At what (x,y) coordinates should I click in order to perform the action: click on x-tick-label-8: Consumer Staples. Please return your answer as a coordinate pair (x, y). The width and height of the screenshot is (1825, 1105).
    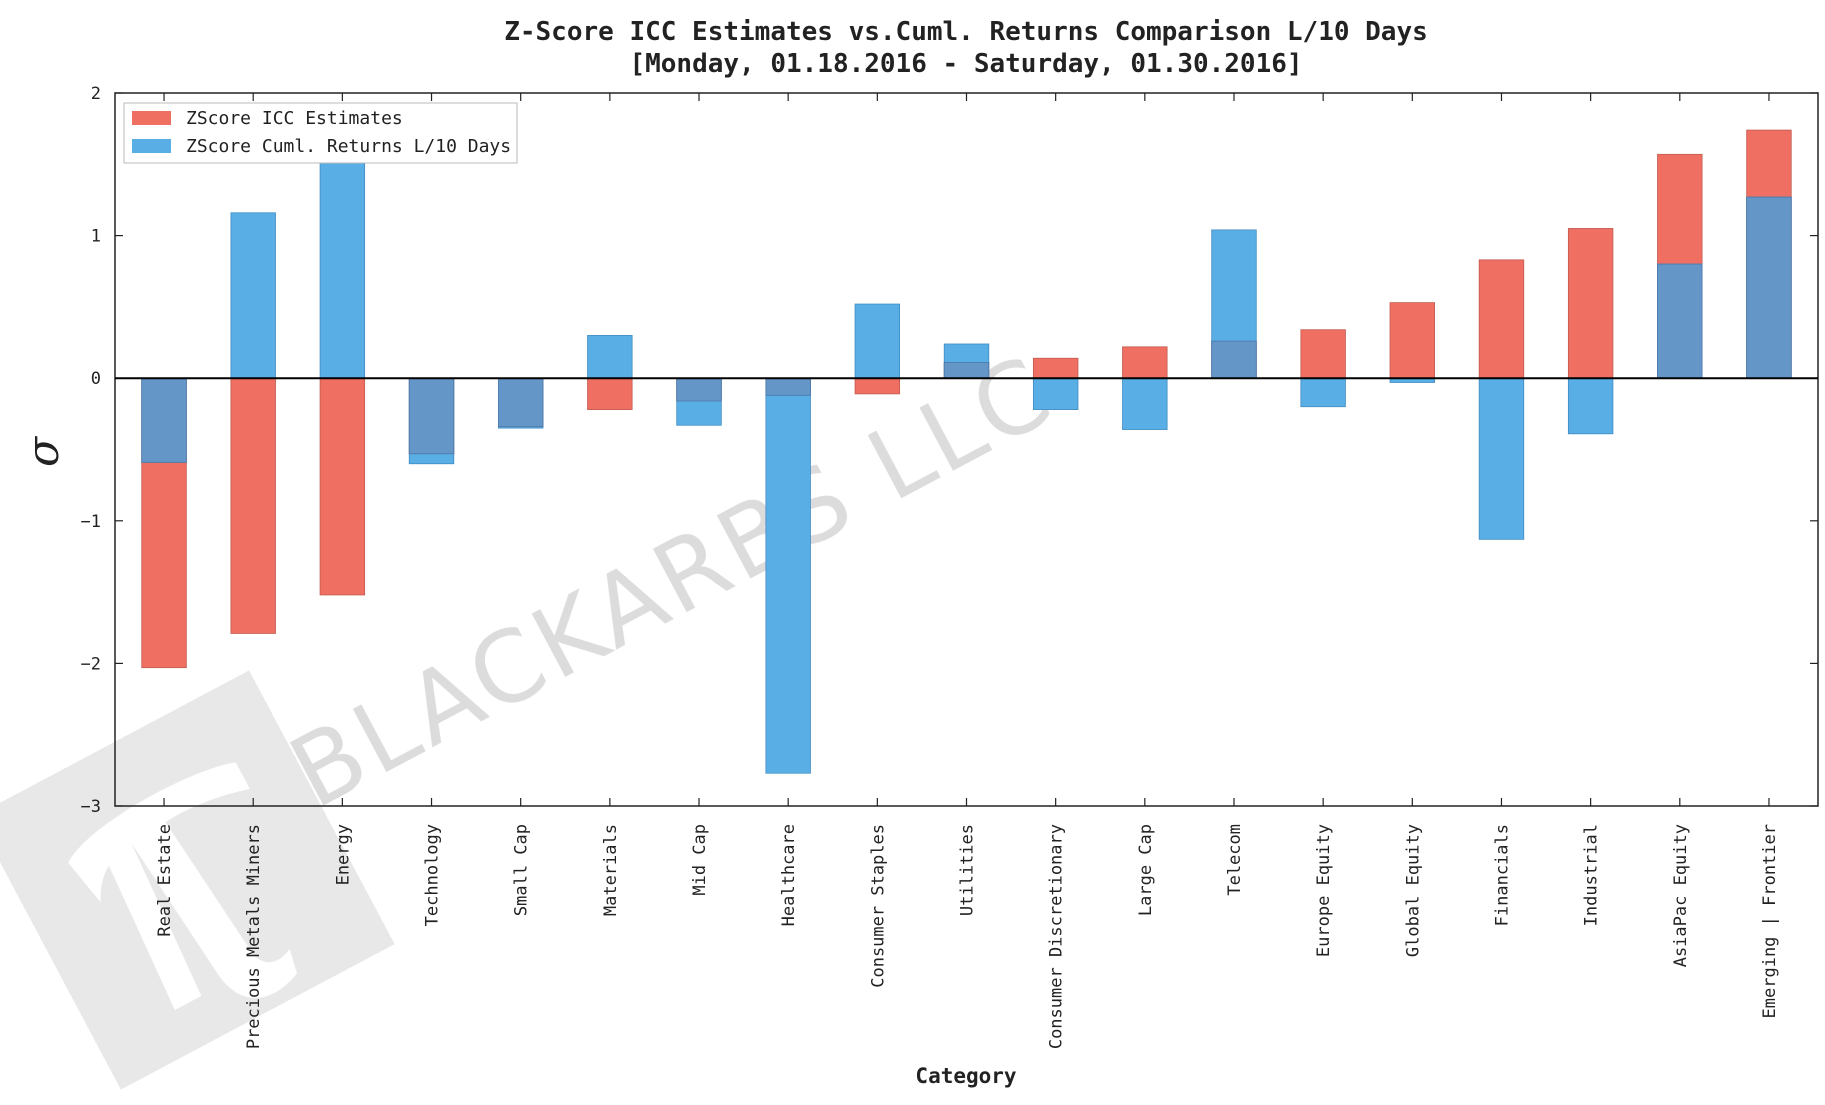
    Looking at the image, I should click on (878, 906).